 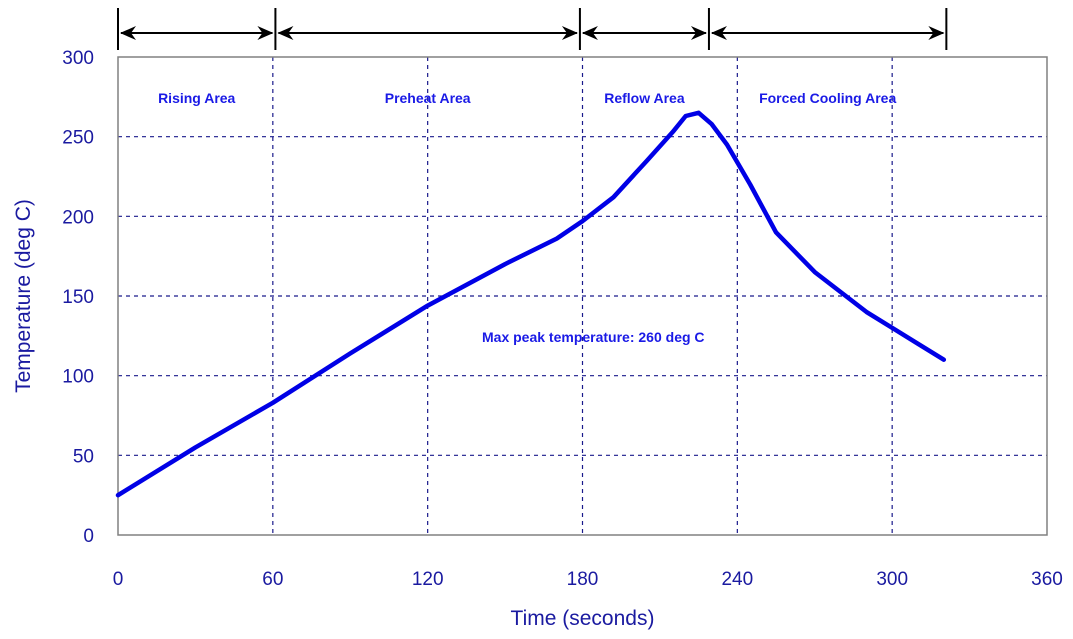 I want to click on y-tick-label: 100, so click(x=78, y=377).